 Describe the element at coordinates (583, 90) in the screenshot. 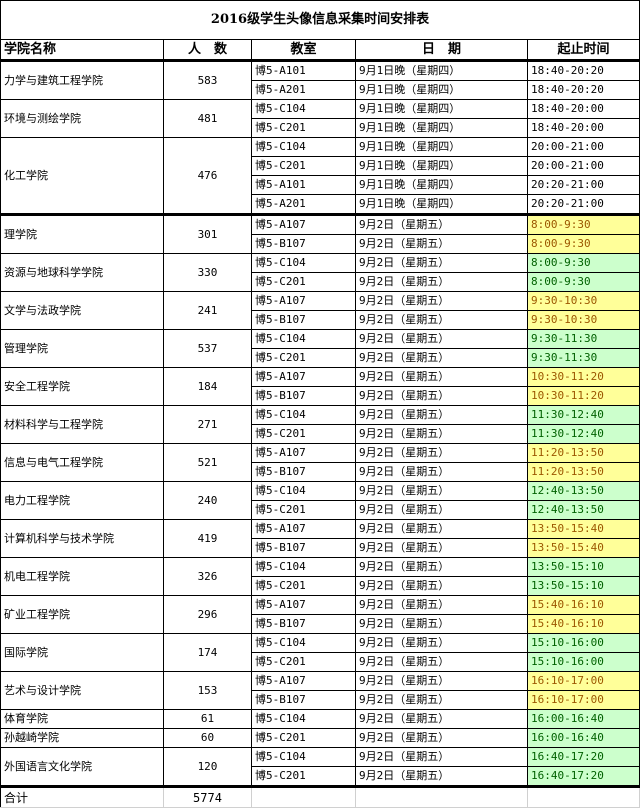

I see `time-cell: 18:40-20:20` at that location.